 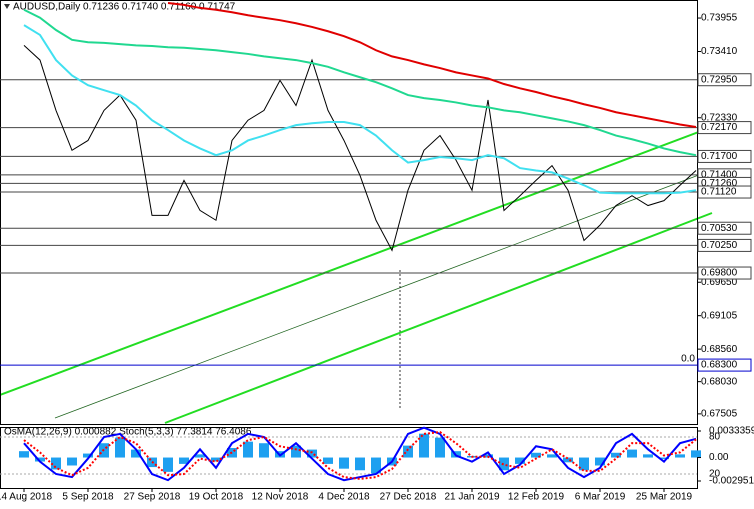 What do you see at coordinates (715, 437) in the screenshot?
I see `y2-tick-label: 80` at bounding box center [715, 437].